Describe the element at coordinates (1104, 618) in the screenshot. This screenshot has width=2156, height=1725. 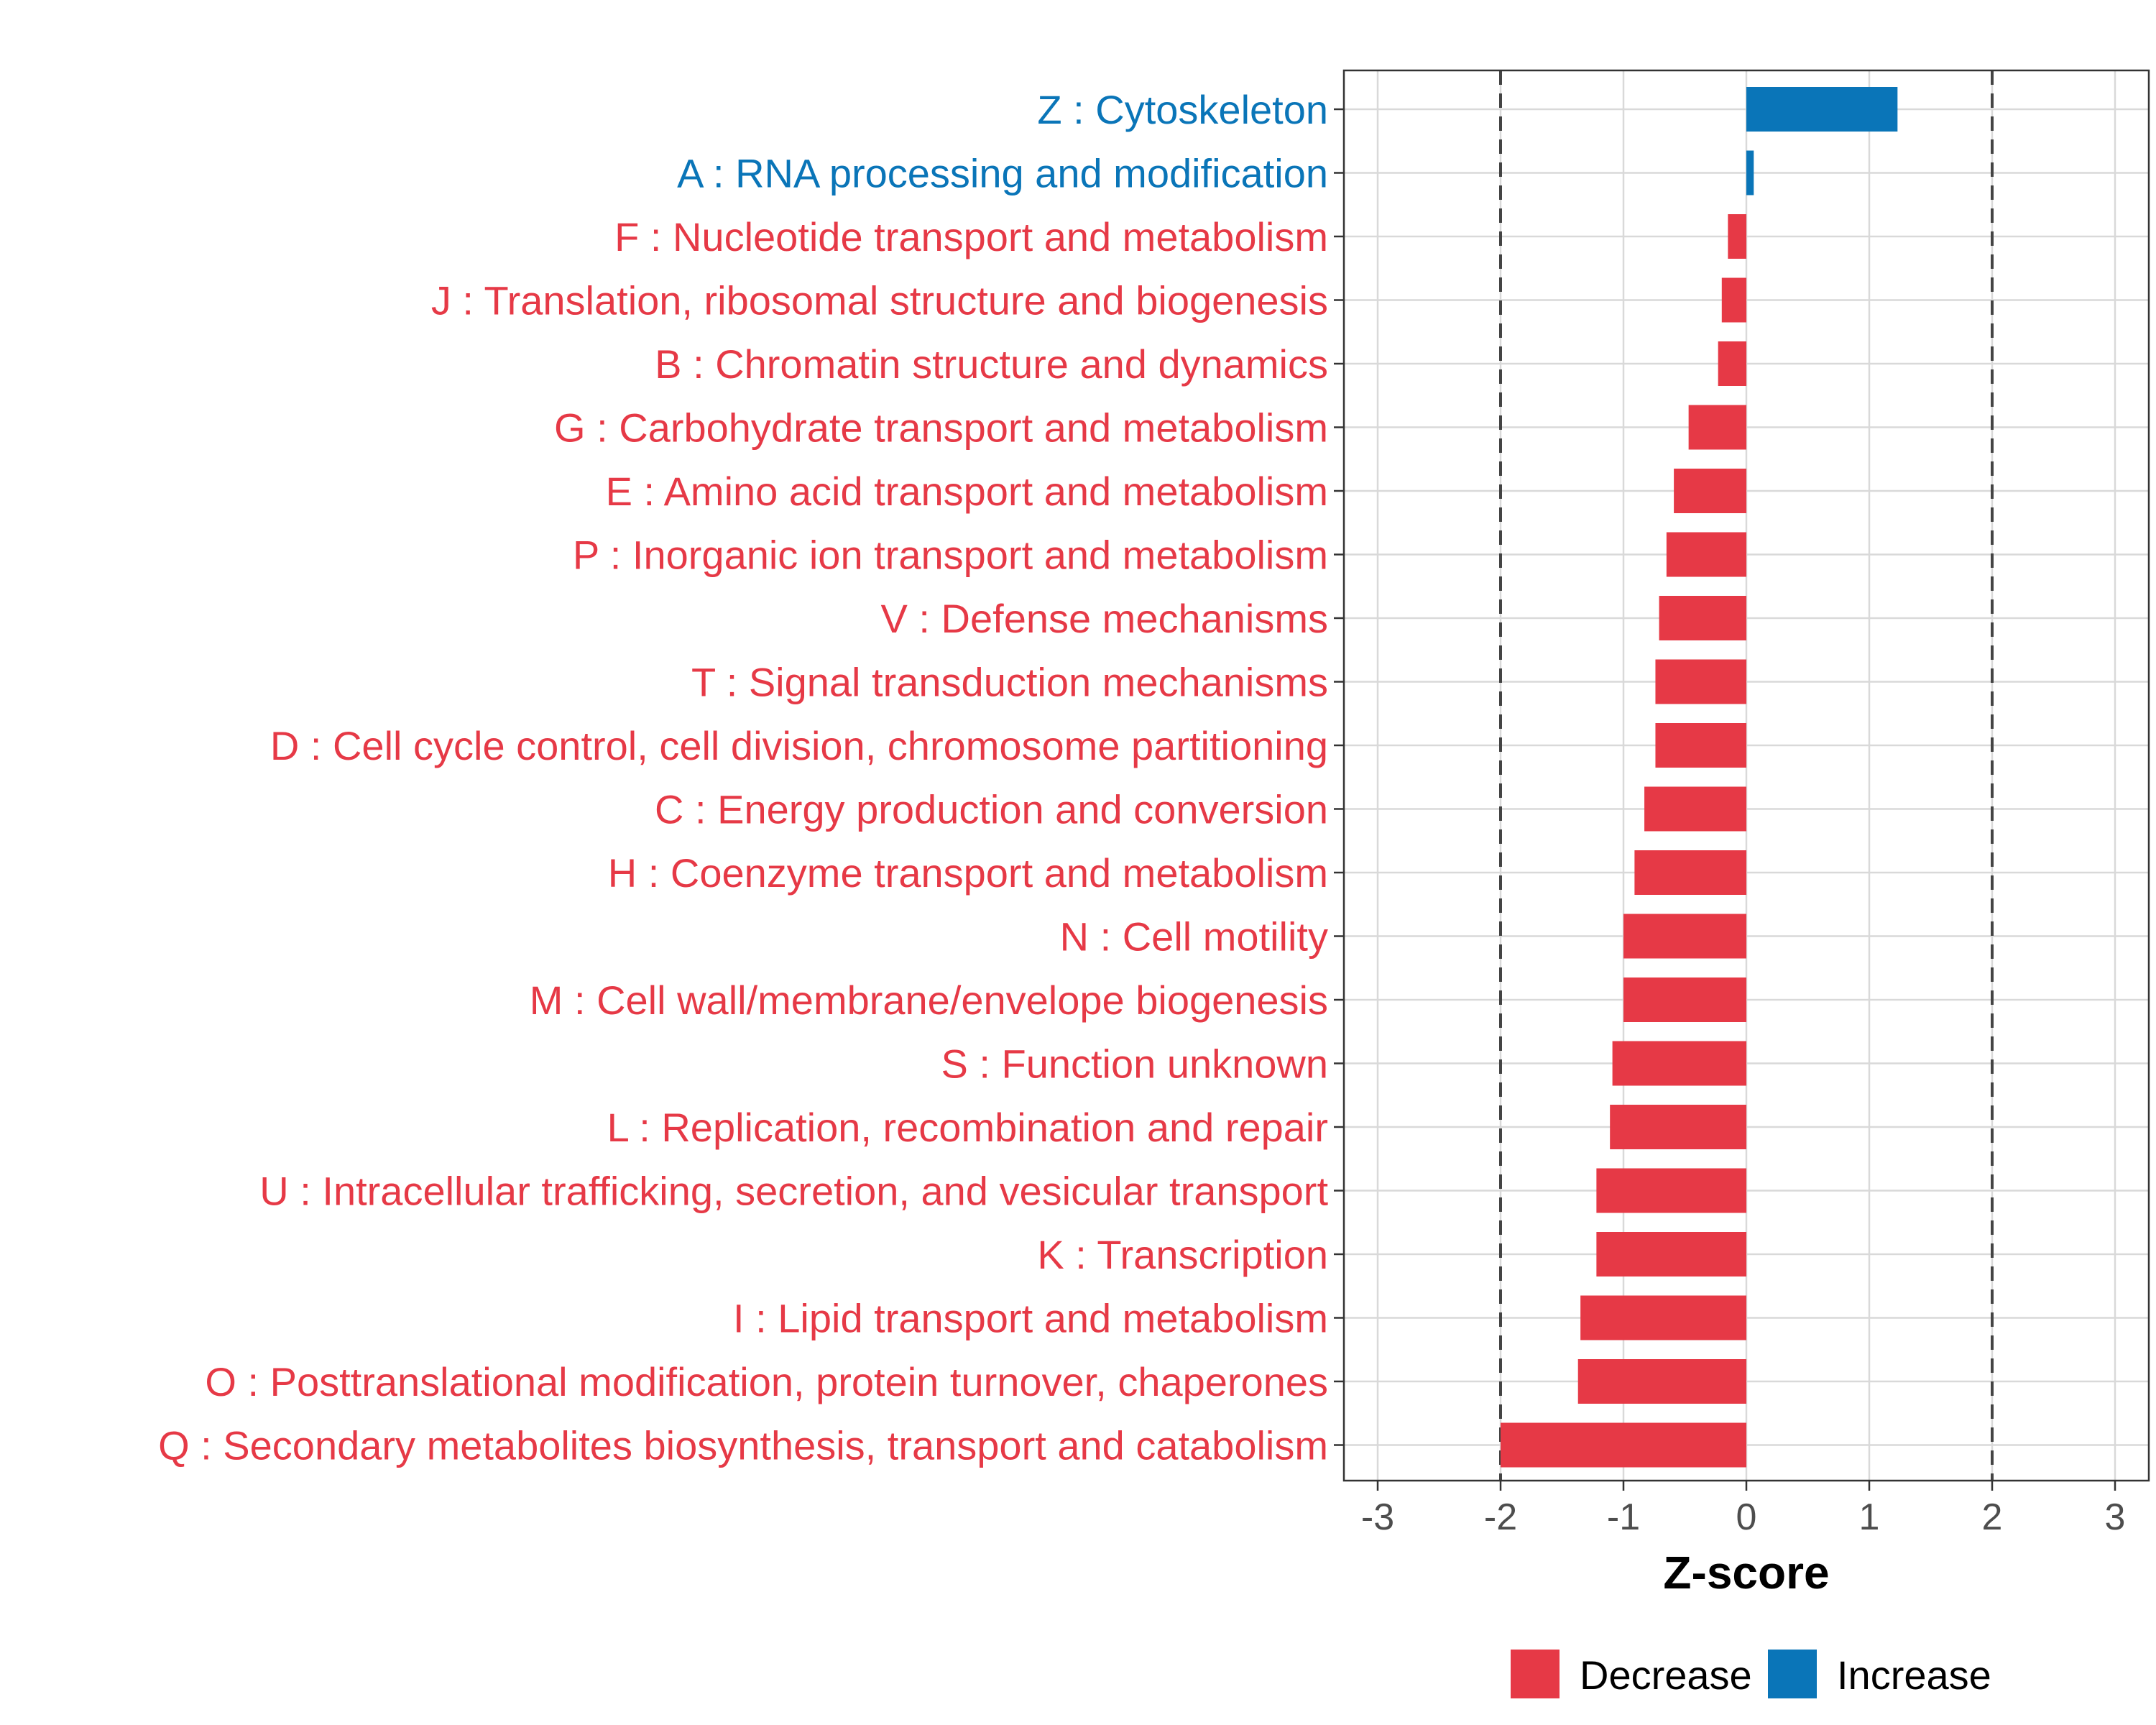
I see `category-label: V : Defense mechanisms` at that location.